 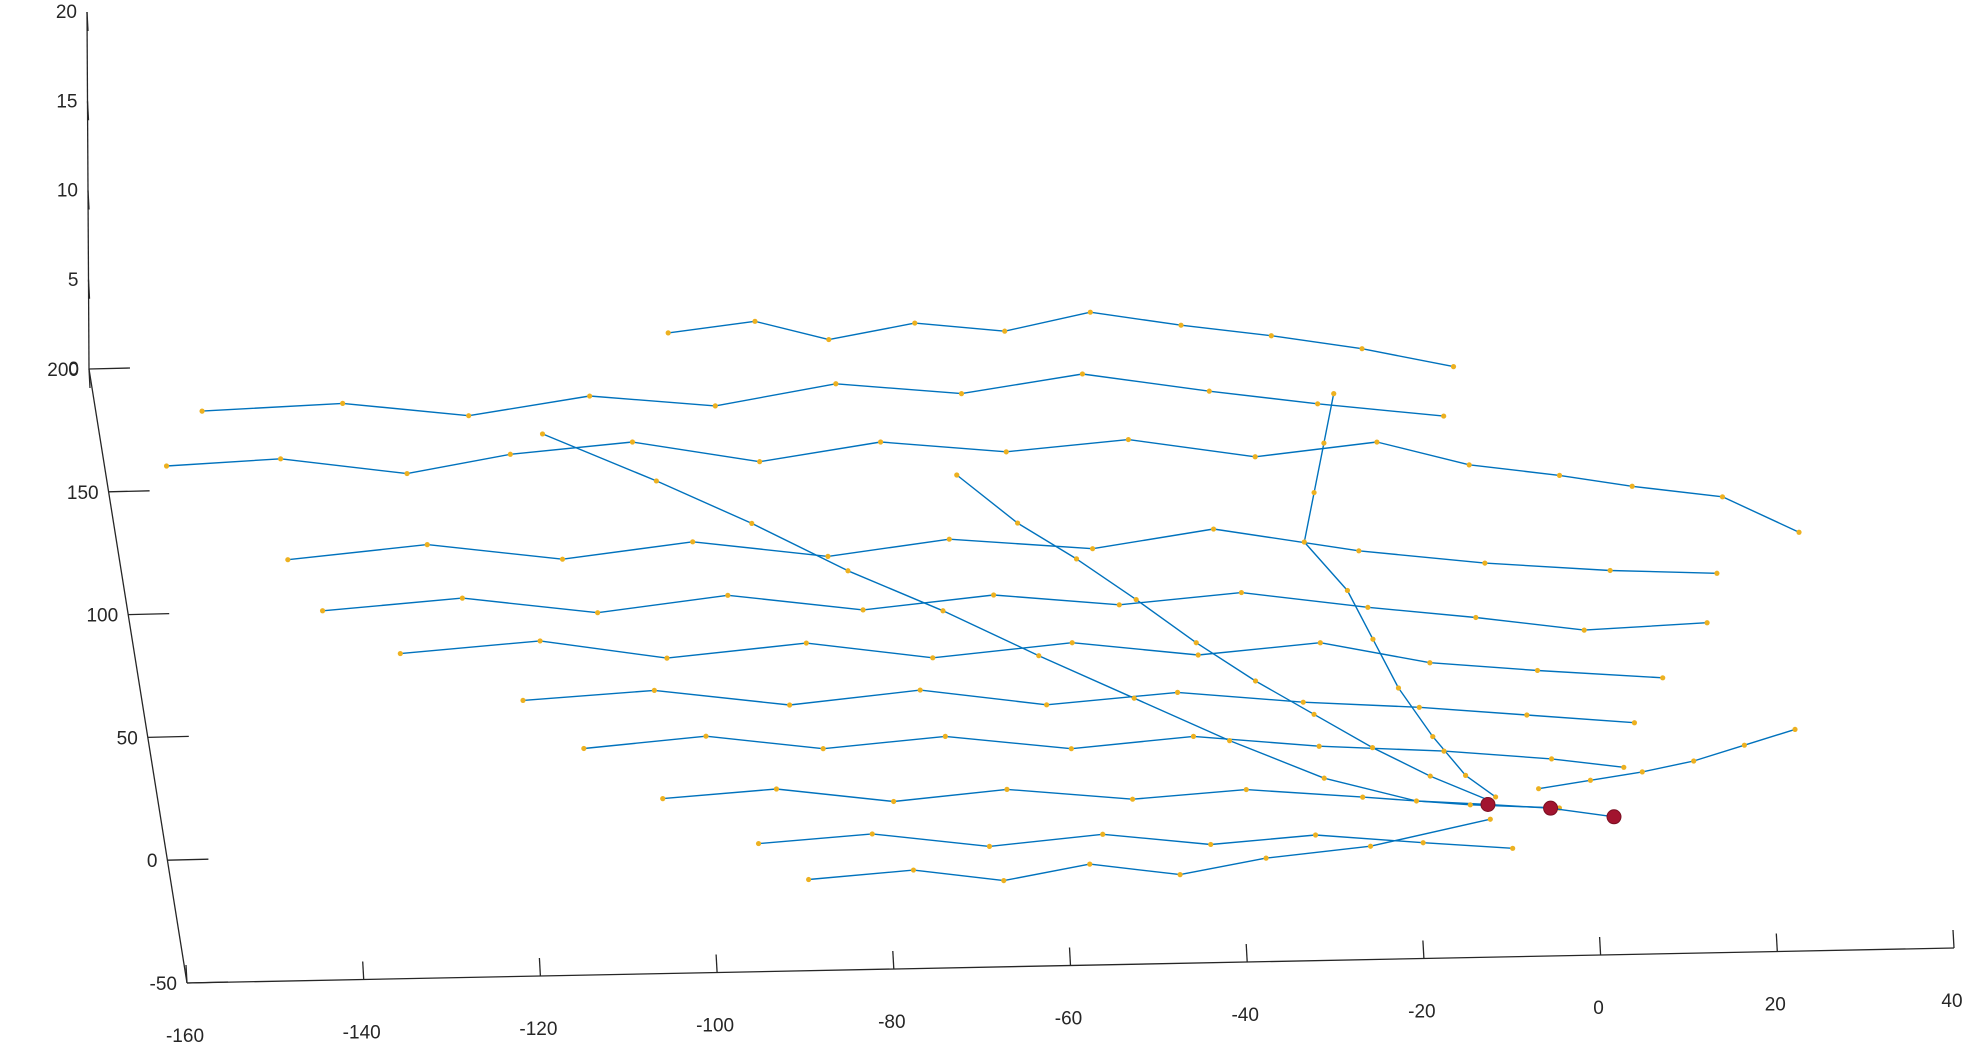 What do you see at coordinates (538, 1029) in the screenshot?
I see `x-tick-label: -120` at bounding box center [538, 1029].